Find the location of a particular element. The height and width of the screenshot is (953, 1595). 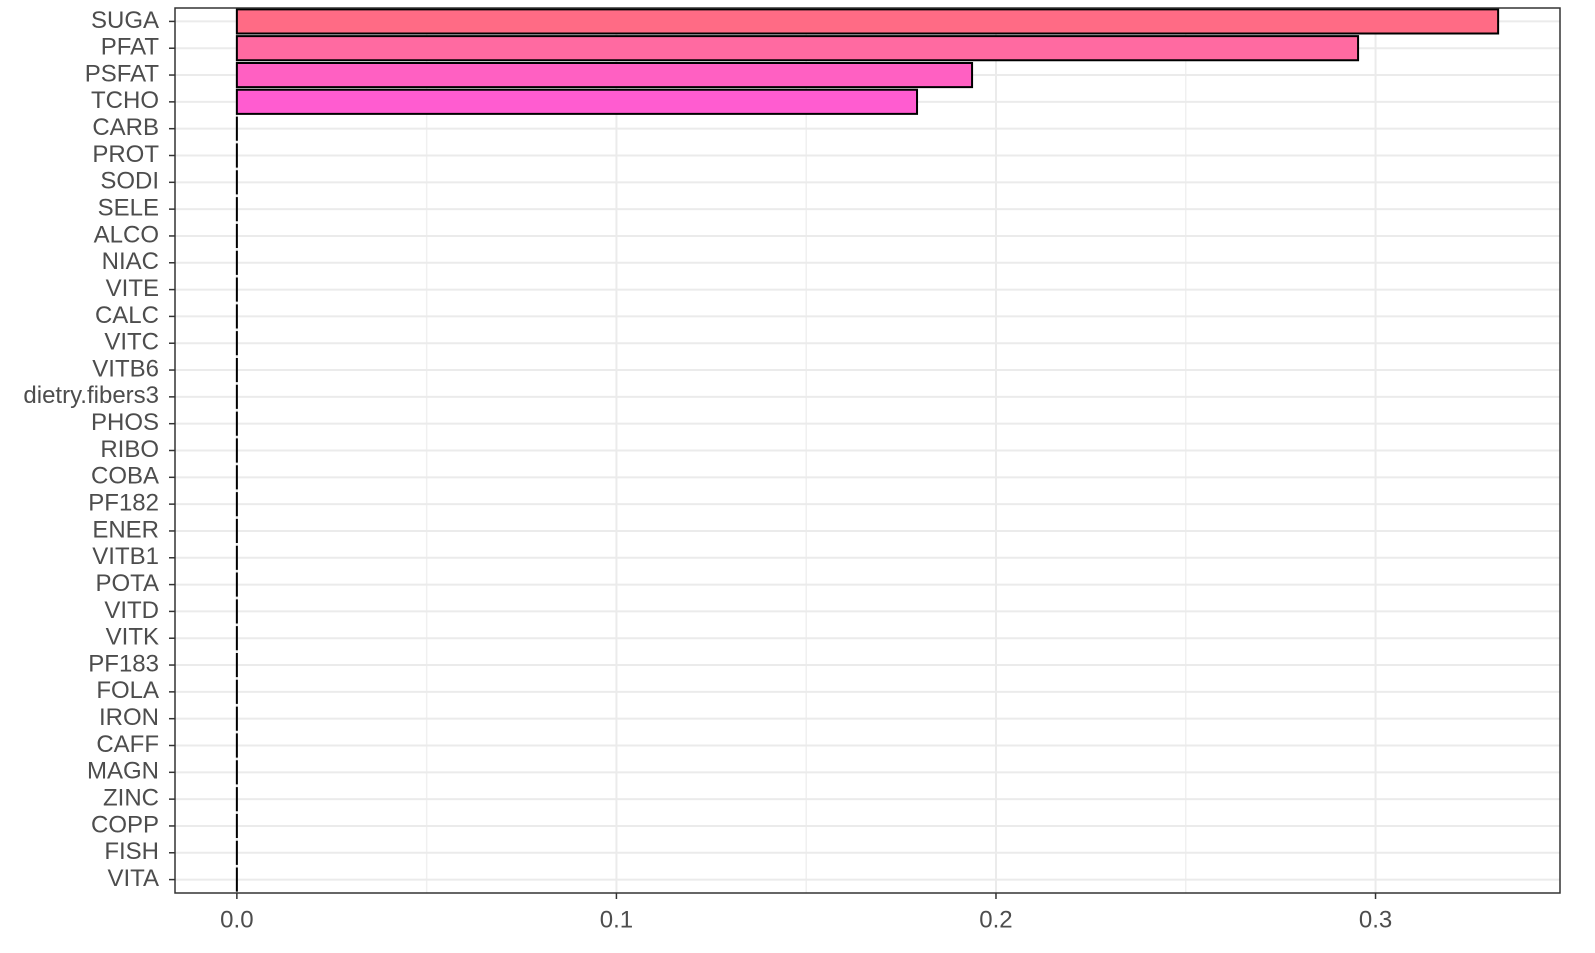

y-tick-label: NIAC is located at coordinates (130, 261).